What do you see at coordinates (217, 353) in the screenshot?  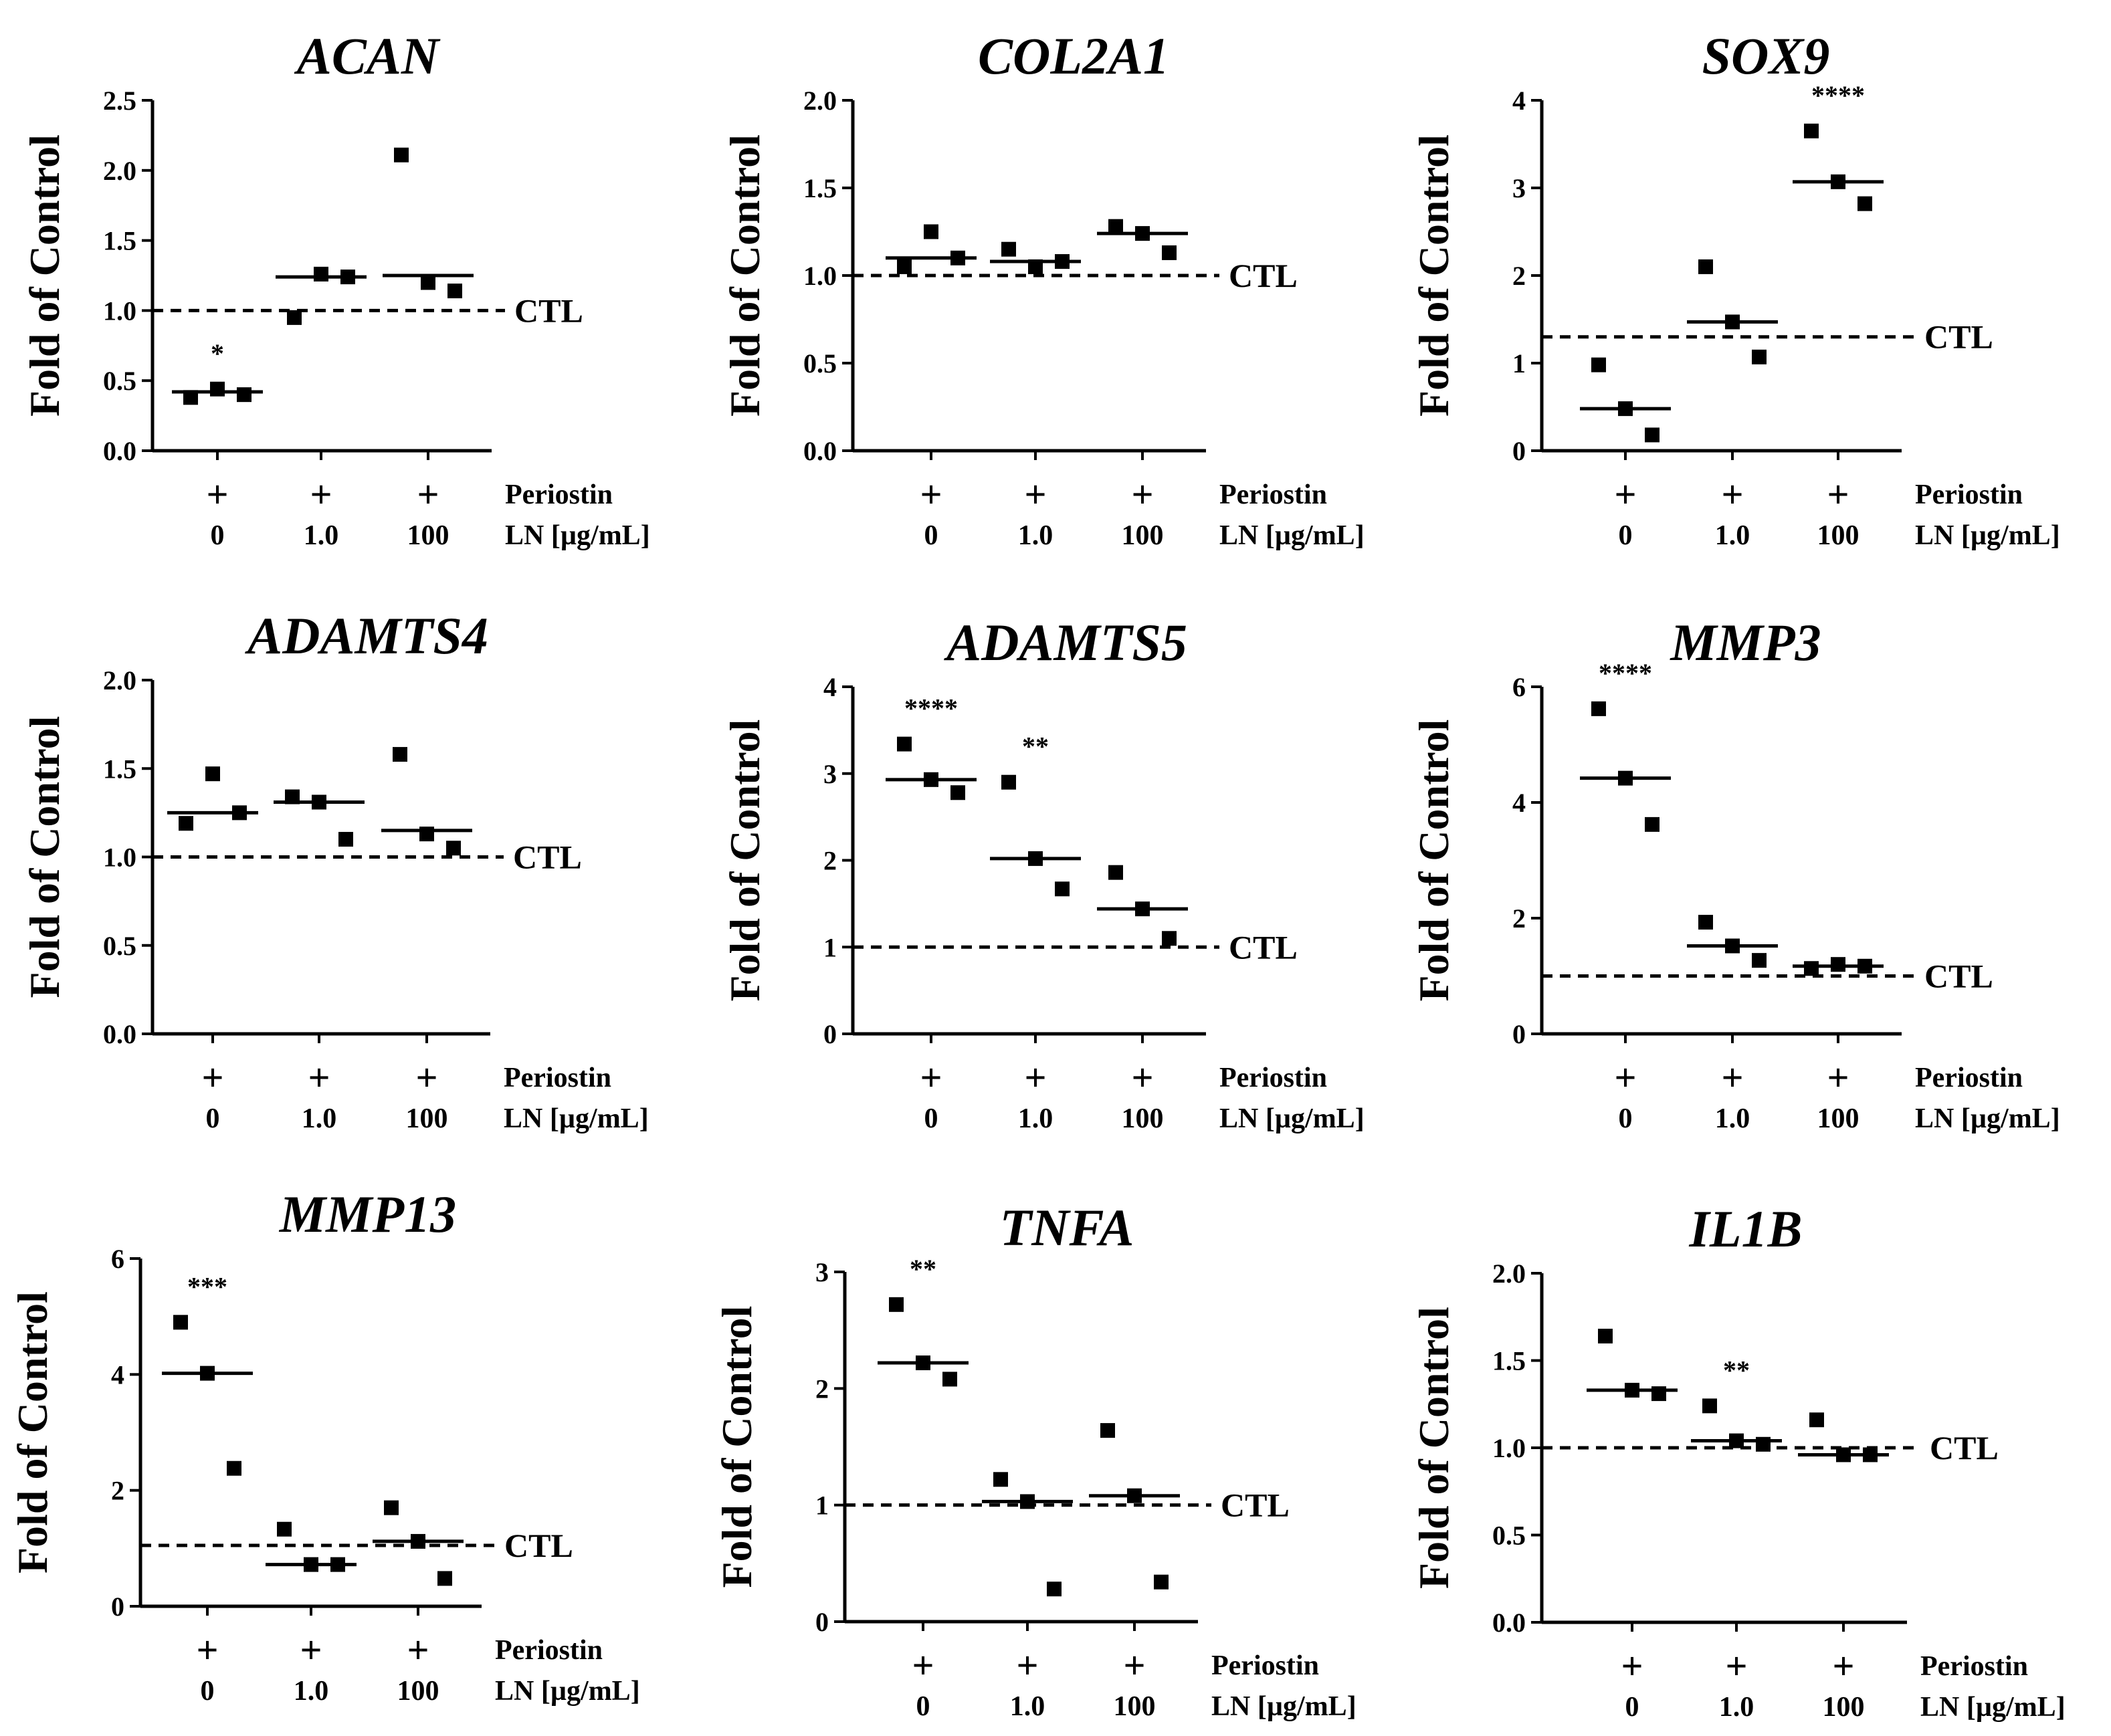 I see `significance-marker: *` at bounding box center [217, 353].